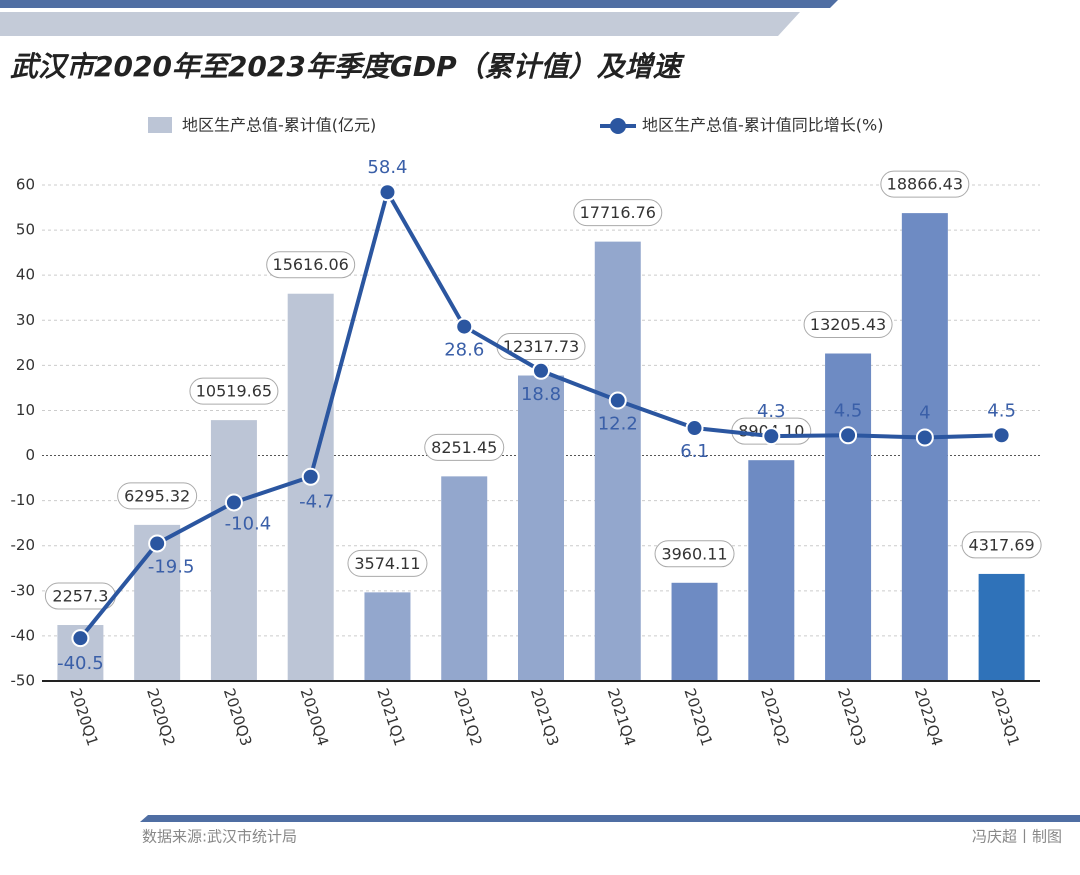 This screenshot has width=1080, height=875. What do you see at coordinates (30, 455) in the screenshot?
I see `y-tick-label: 0` at bounding box center [30, 455].